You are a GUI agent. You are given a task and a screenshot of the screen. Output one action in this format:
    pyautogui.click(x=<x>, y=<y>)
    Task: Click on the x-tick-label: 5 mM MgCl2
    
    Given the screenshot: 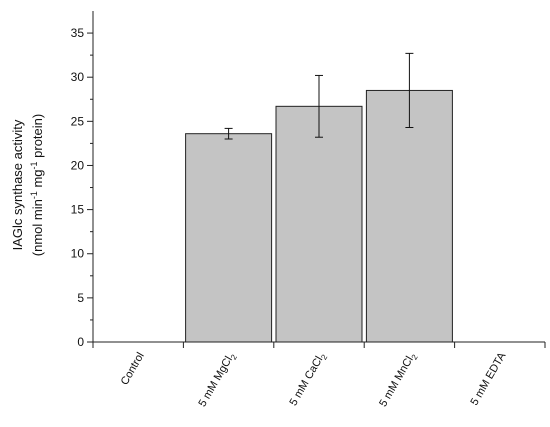 What is the action you would take?
    pyautogui.click(x=217, y=380)
    